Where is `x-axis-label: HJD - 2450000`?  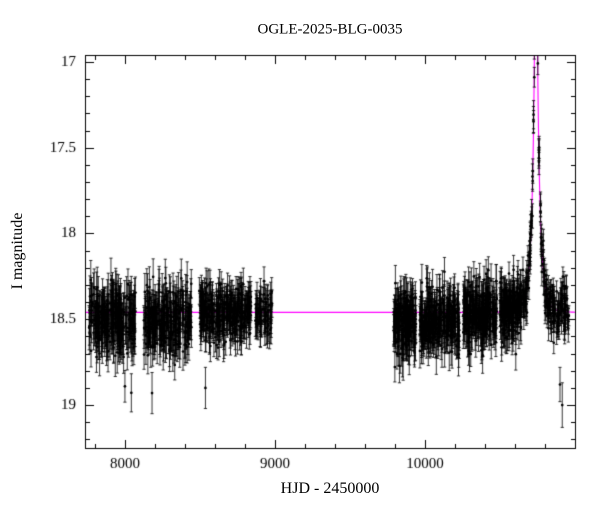 x-axis-label: HJD - 2450000 is located at coordinates (330, 488).